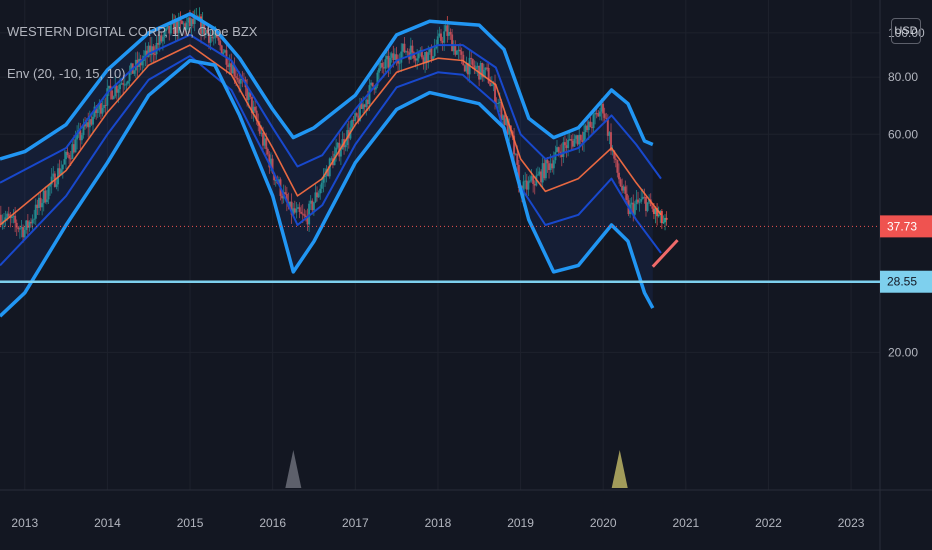 This screenshot has height=550, width=932. I want to click on marker-triangle, so click(619, 469).